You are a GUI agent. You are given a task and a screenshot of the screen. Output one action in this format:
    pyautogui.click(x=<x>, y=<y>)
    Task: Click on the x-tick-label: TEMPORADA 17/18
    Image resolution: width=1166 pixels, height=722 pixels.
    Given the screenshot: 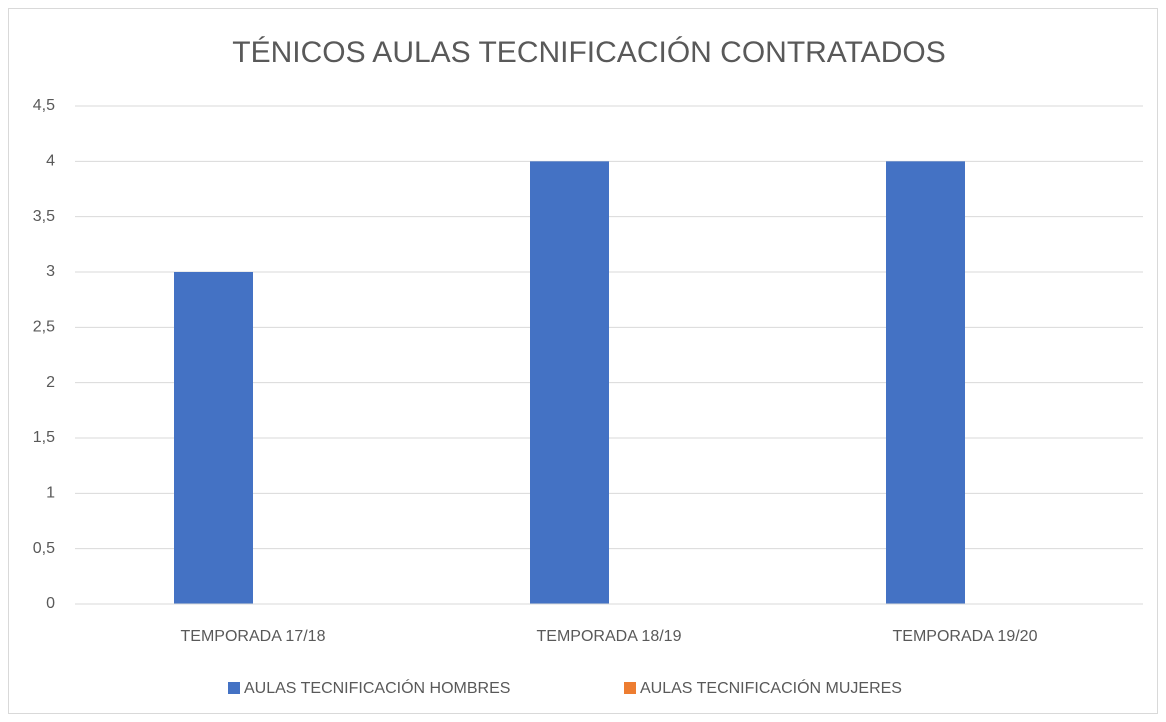 What is the action you would take?
    pyautogui.click(x=253, y=636)
    